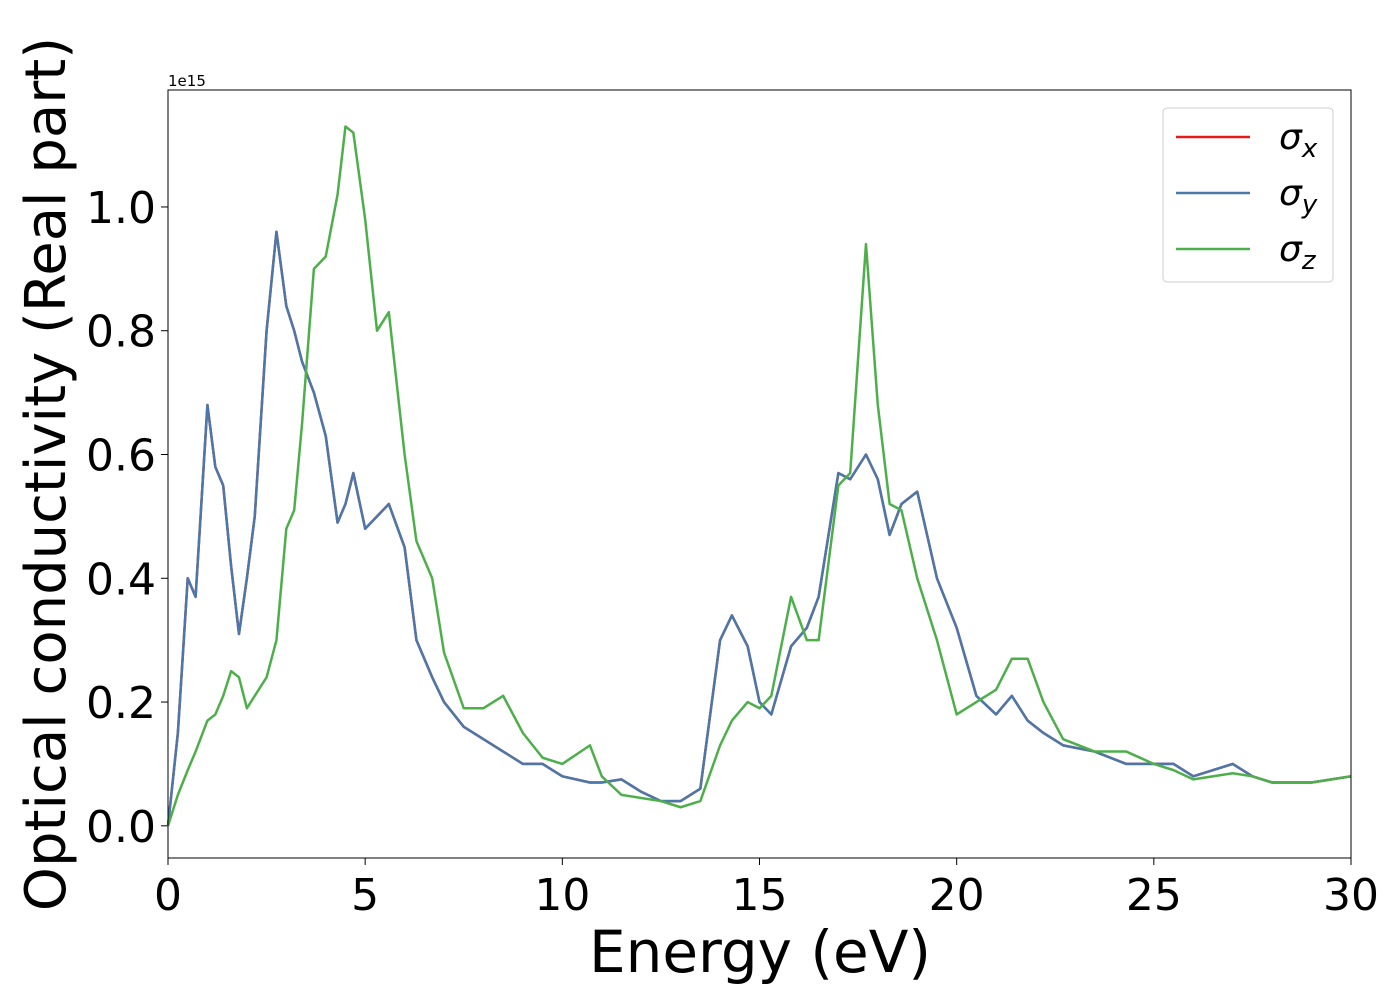 This screenshot has height=1000, width=1400. Describe the element at coordinates (121, 332) in the screenshot. I see `y-tick-label: 0.8` at that location.